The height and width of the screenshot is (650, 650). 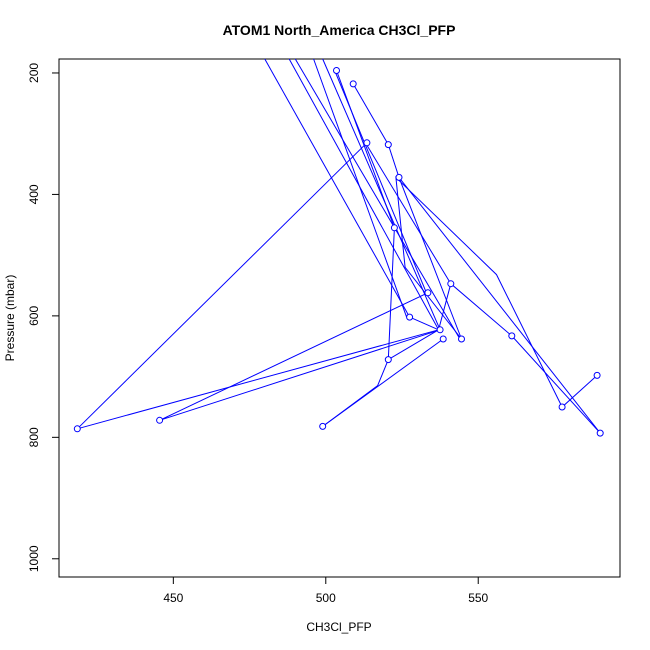 What do you see at coordinates (10, 318) in the screenshot?
I see `y-axis-label: Pressure (mbar)` at bounding box center [10, 318].